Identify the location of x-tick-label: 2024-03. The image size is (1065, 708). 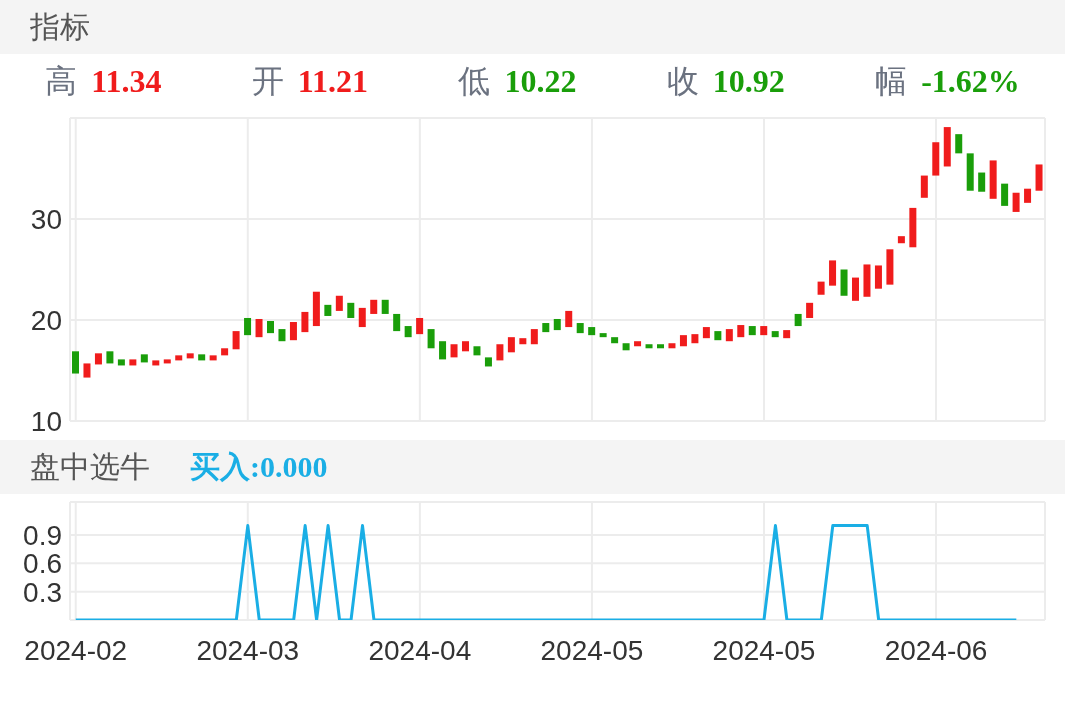
(248, 650).